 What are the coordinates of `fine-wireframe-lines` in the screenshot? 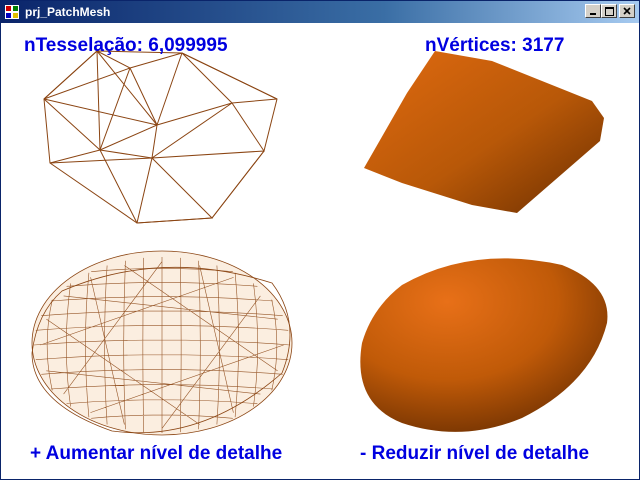 It's located at (162, 344).